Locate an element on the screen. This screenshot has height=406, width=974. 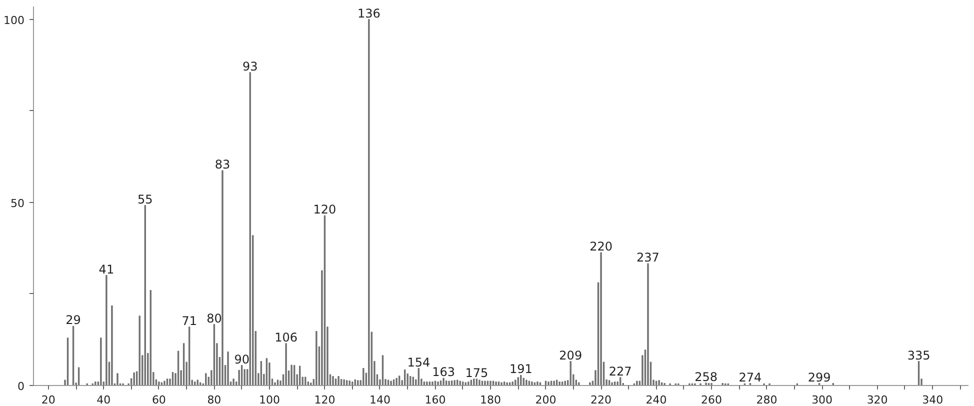
annotation: 55 is located at coordinates (145, 199).